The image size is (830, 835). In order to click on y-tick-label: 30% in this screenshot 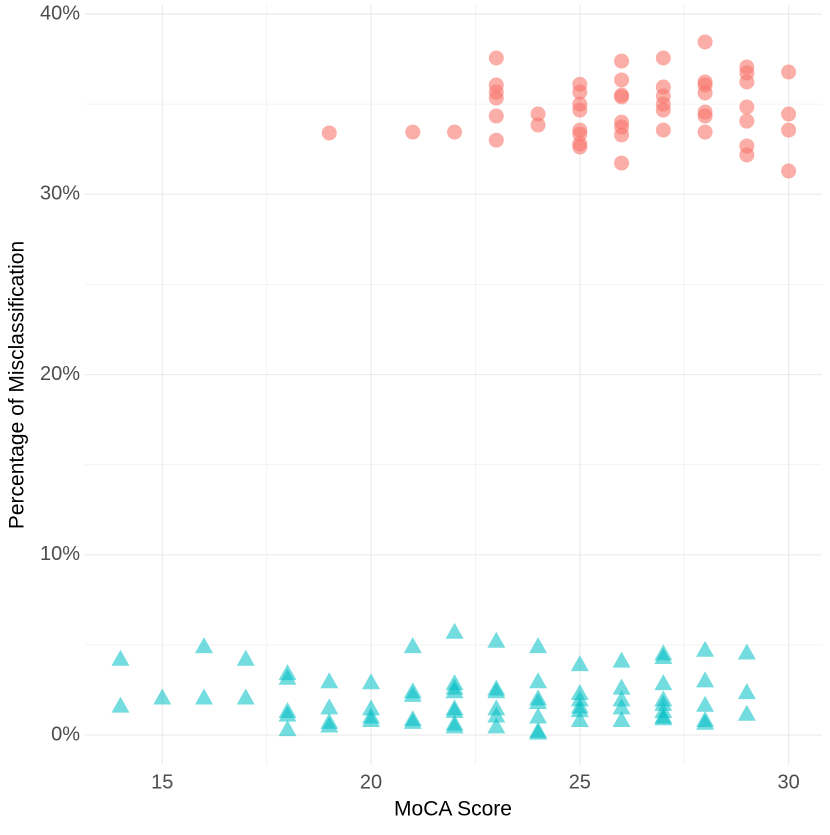, I will do `click(60, 194)`.